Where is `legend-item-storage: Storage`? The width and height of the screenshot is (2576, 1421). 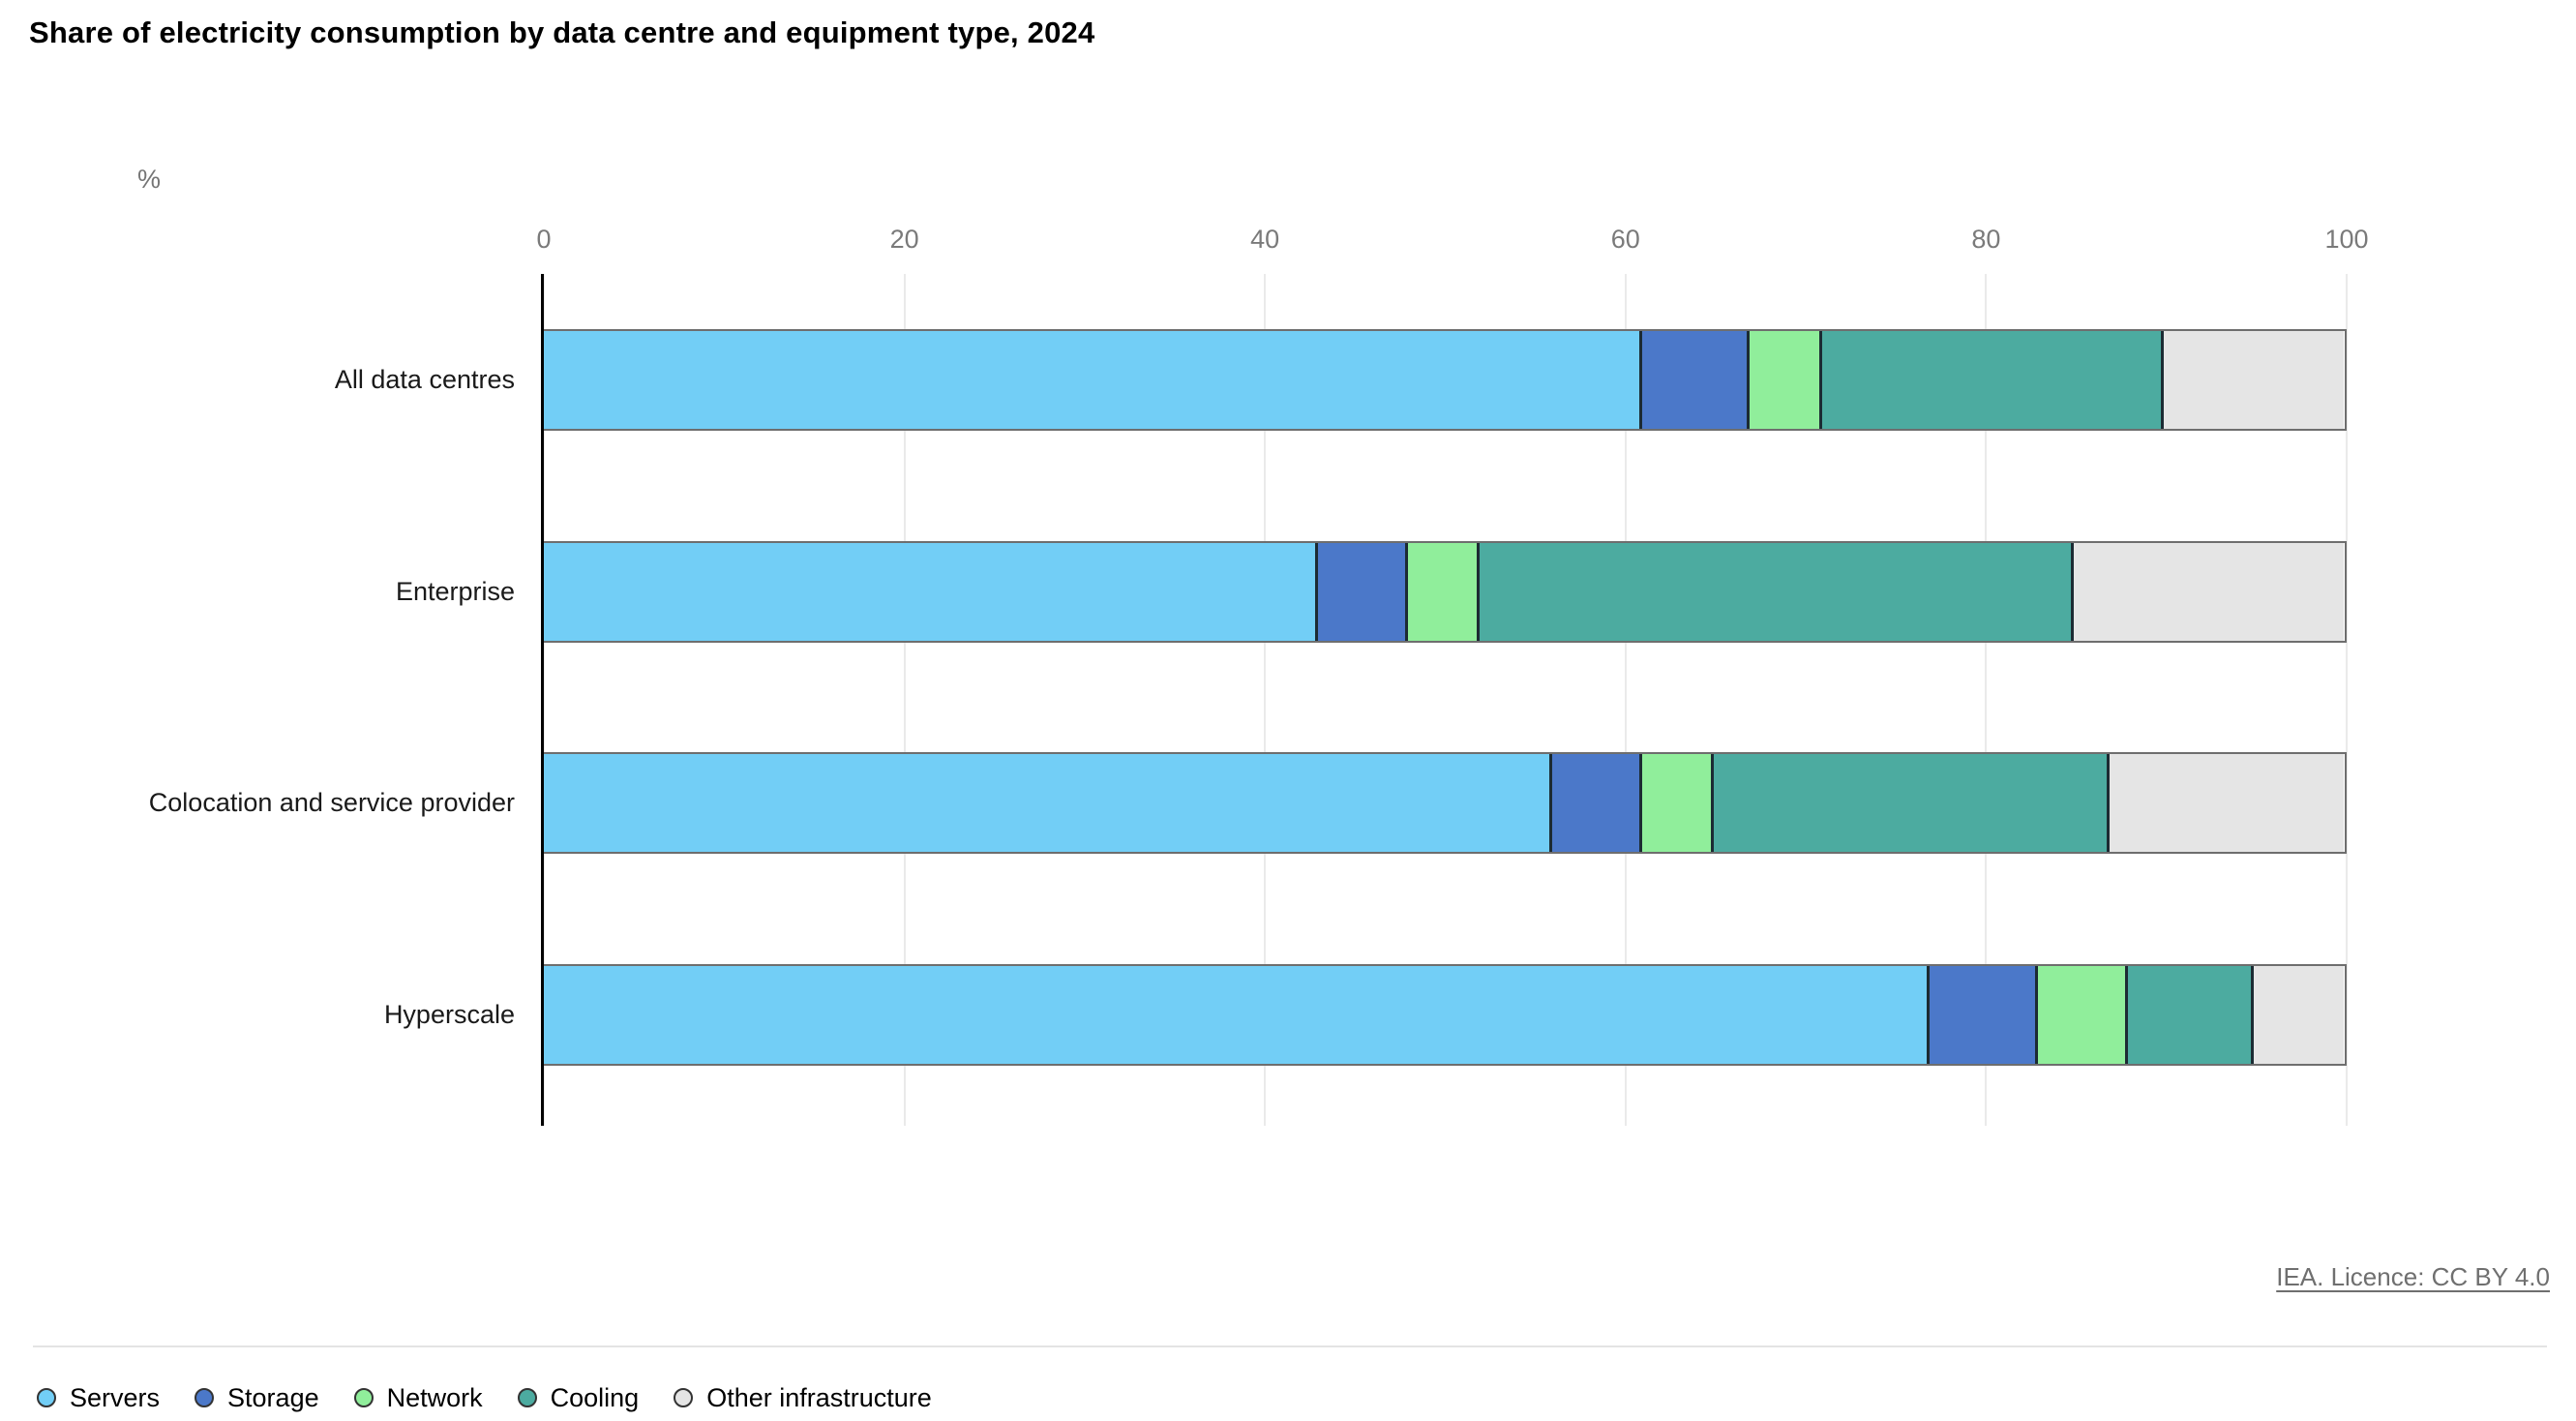
legend-item-storage: Storage is located at coordinates (257, 1398).